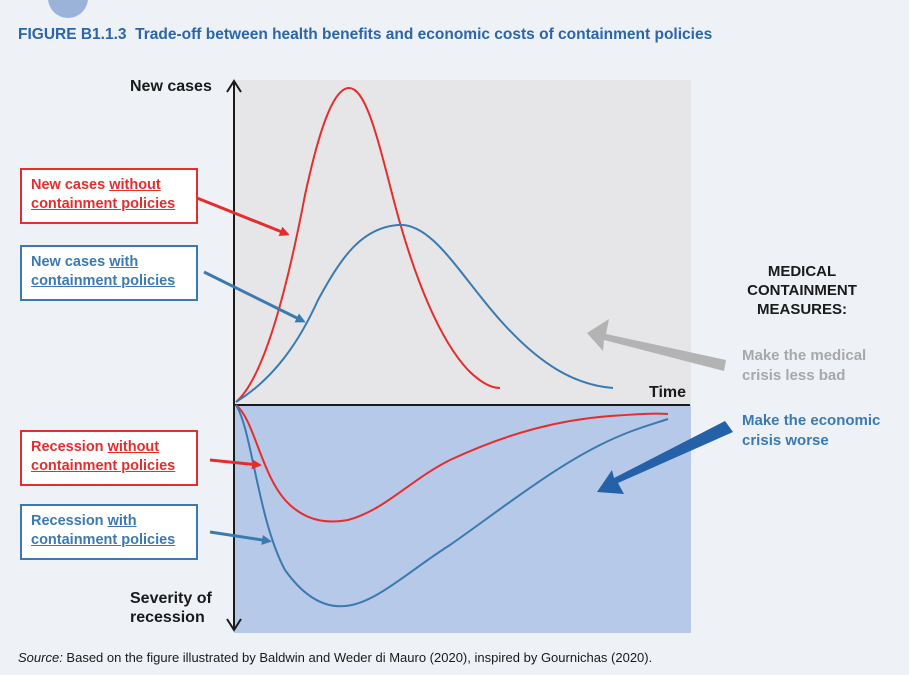 The image size is (909, 675). Describe the element at coordinates (240, 215) in the screenshot. I see `pointer-cases-without` at that location.